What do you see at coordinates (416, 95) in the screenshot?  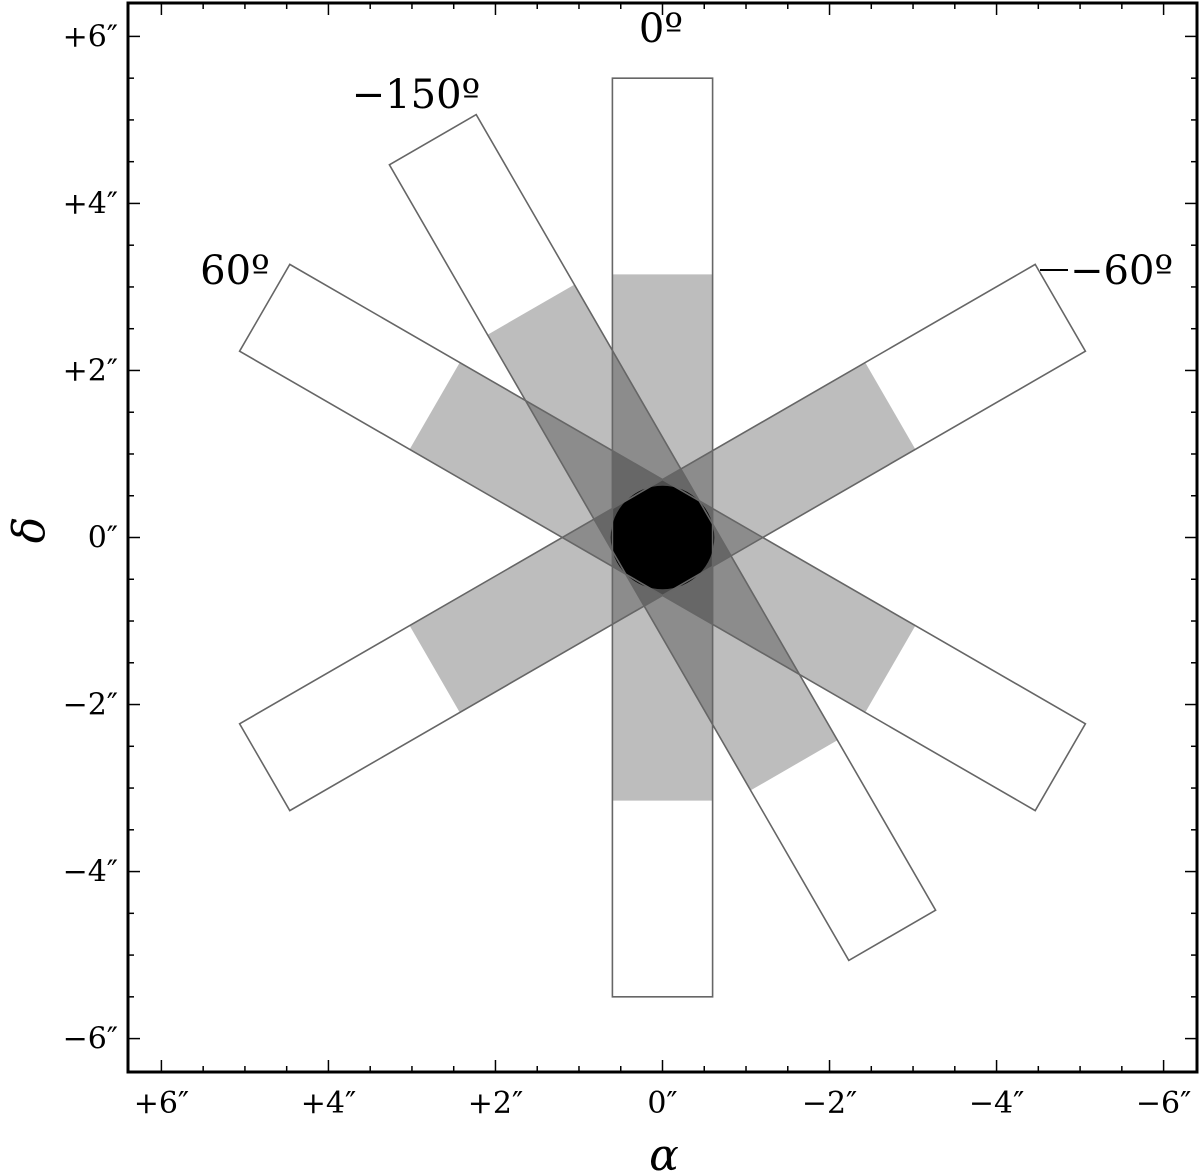 I see `slit-angle-label: −150º` at bounding box center [416, 95].